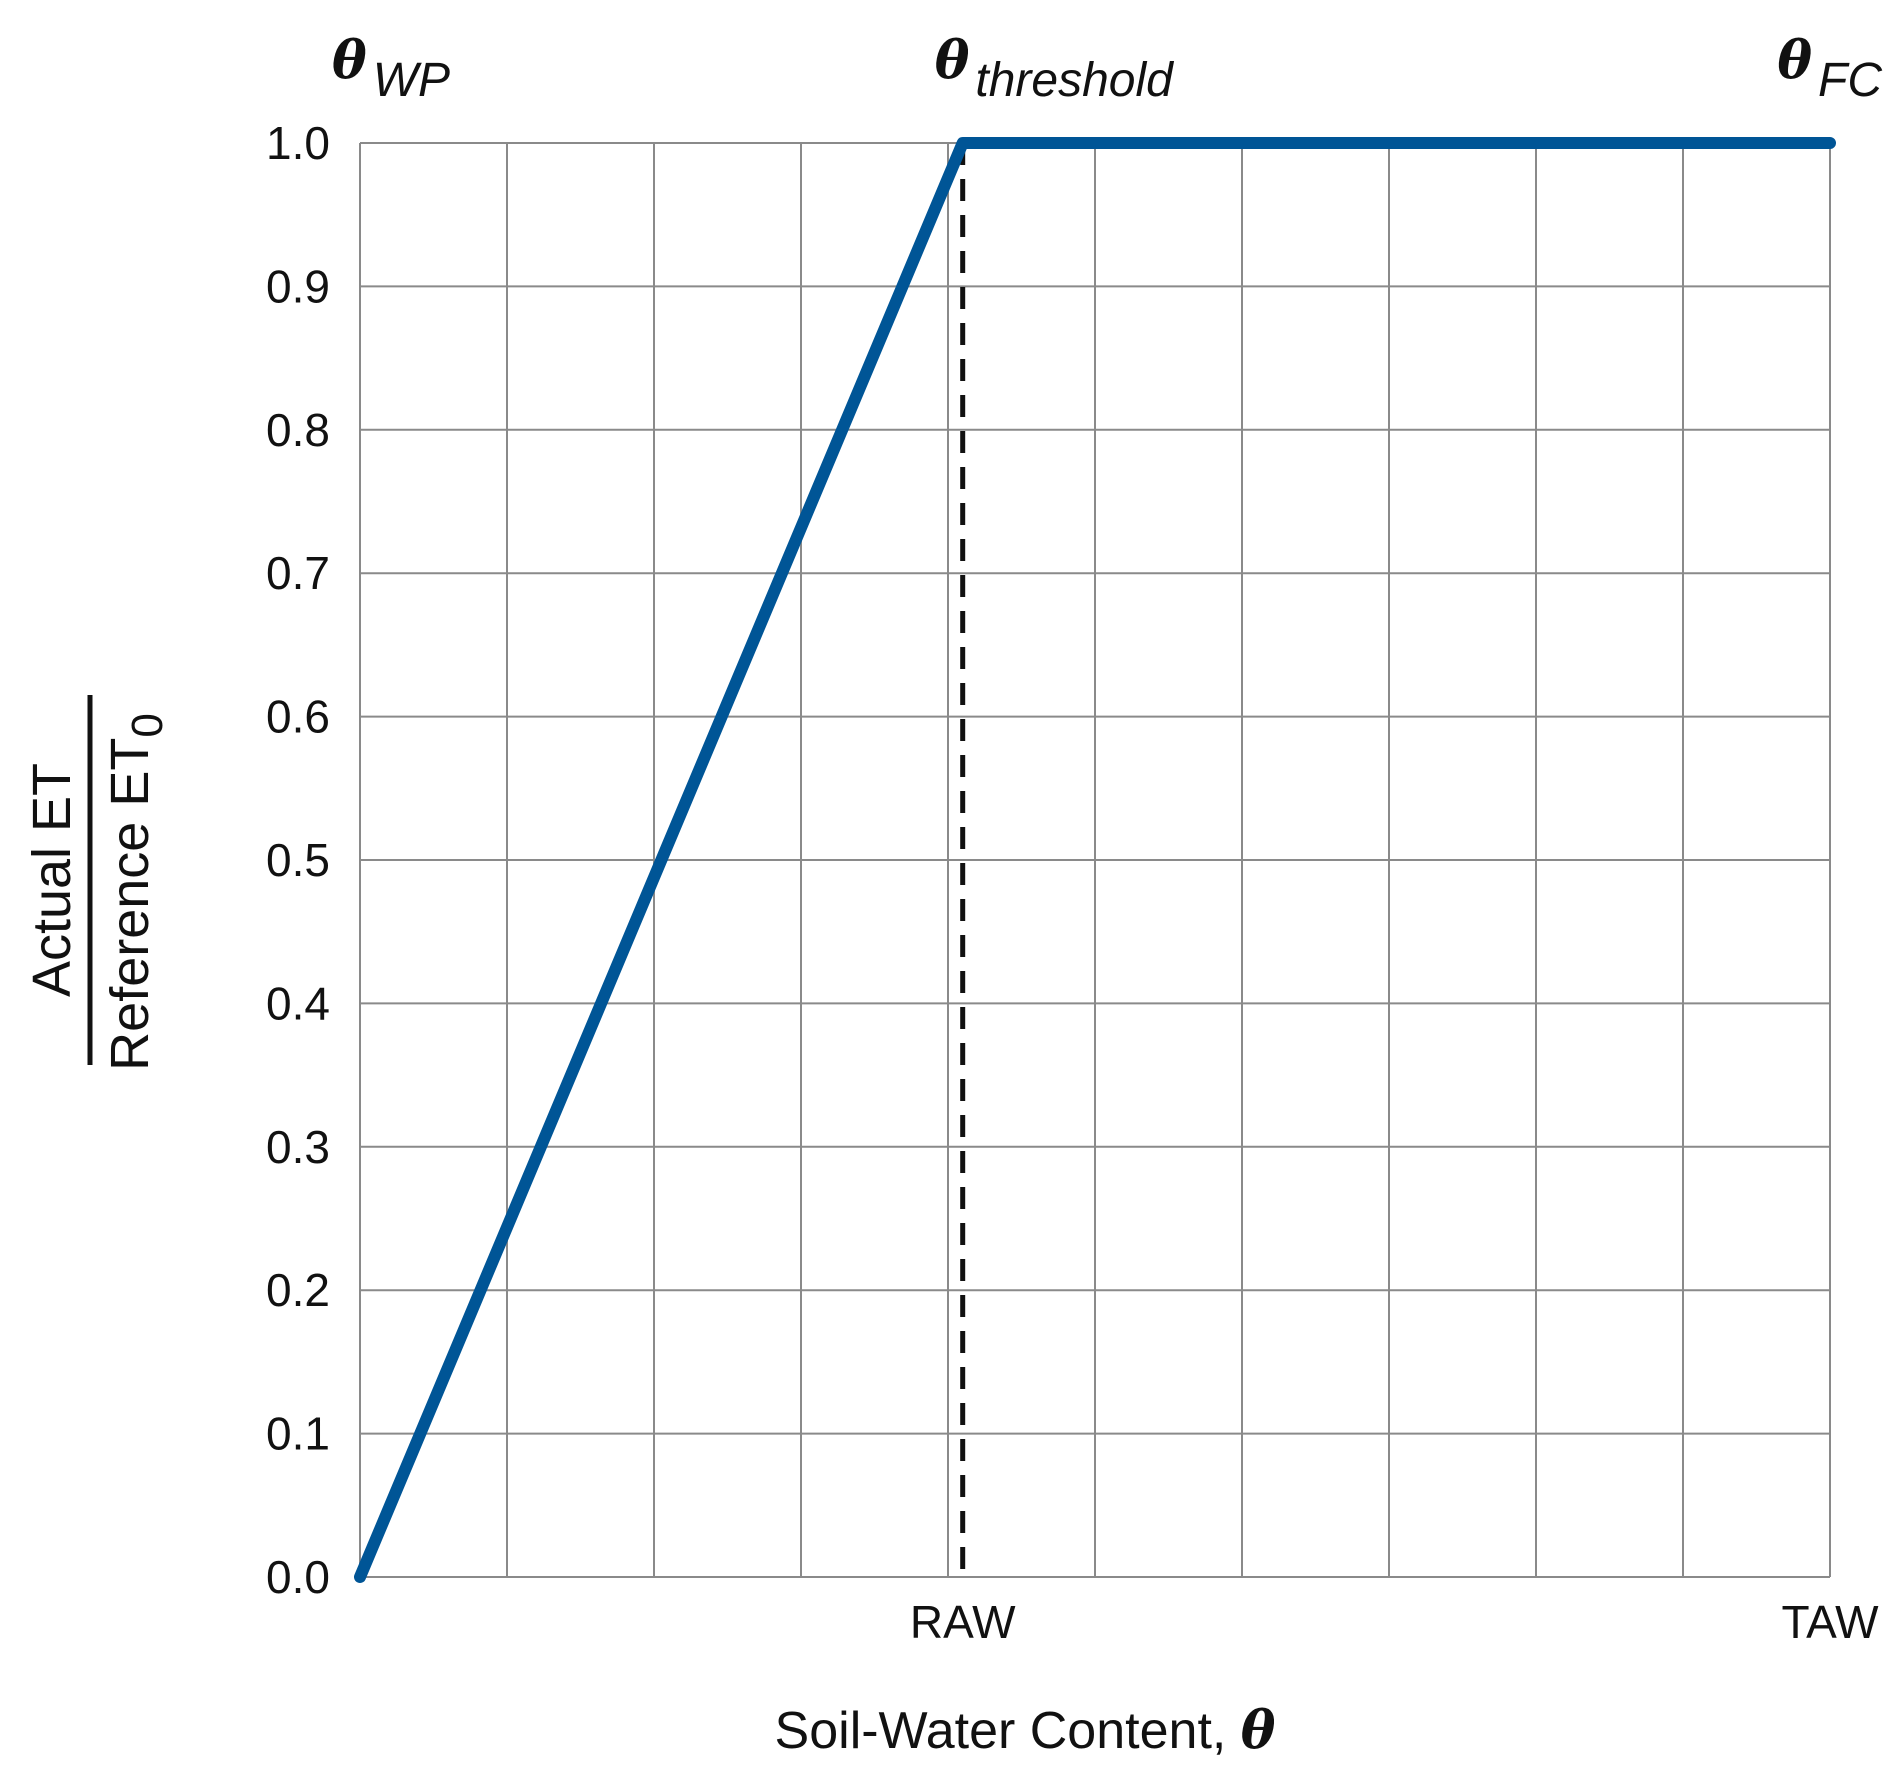 Image resolution: width=1897 pixels, height=1787 pixels. What do you see at coordinates (298, 1003) in the screenshot?
I see `y-tick-label: 0.4` at bounding box center [298, 1003].